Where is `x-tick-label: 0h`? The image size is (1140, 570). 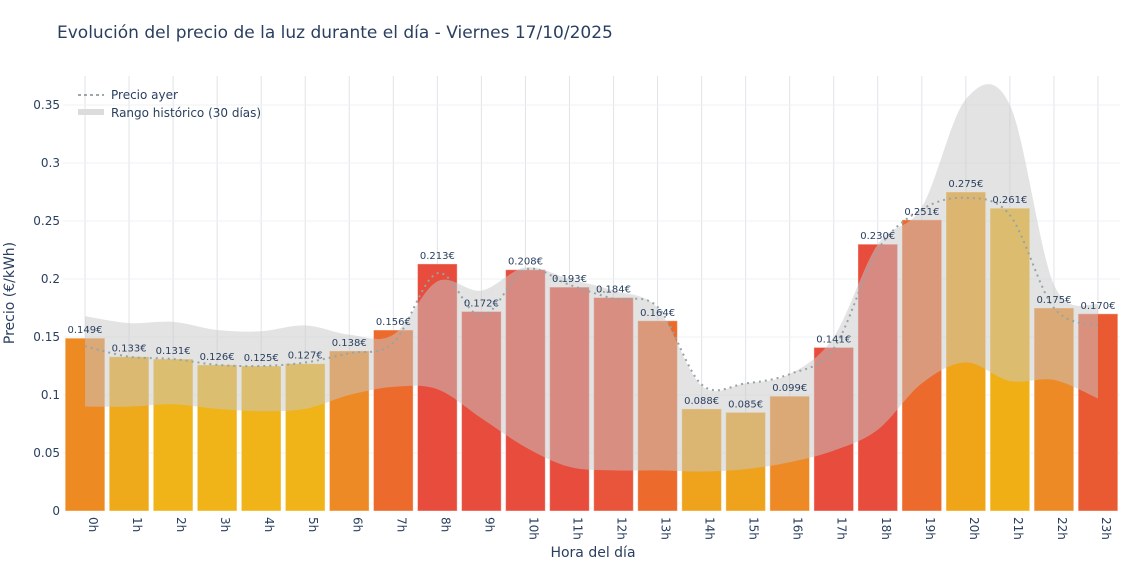 x-tick-label: 0h is located at coordinates (93, 524).